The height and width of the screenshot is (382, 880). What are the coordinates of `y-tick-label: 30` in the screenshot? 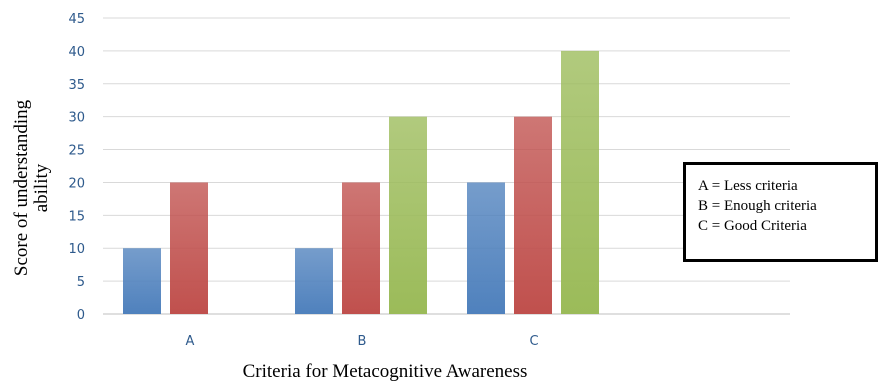 It's located at (76, 118).